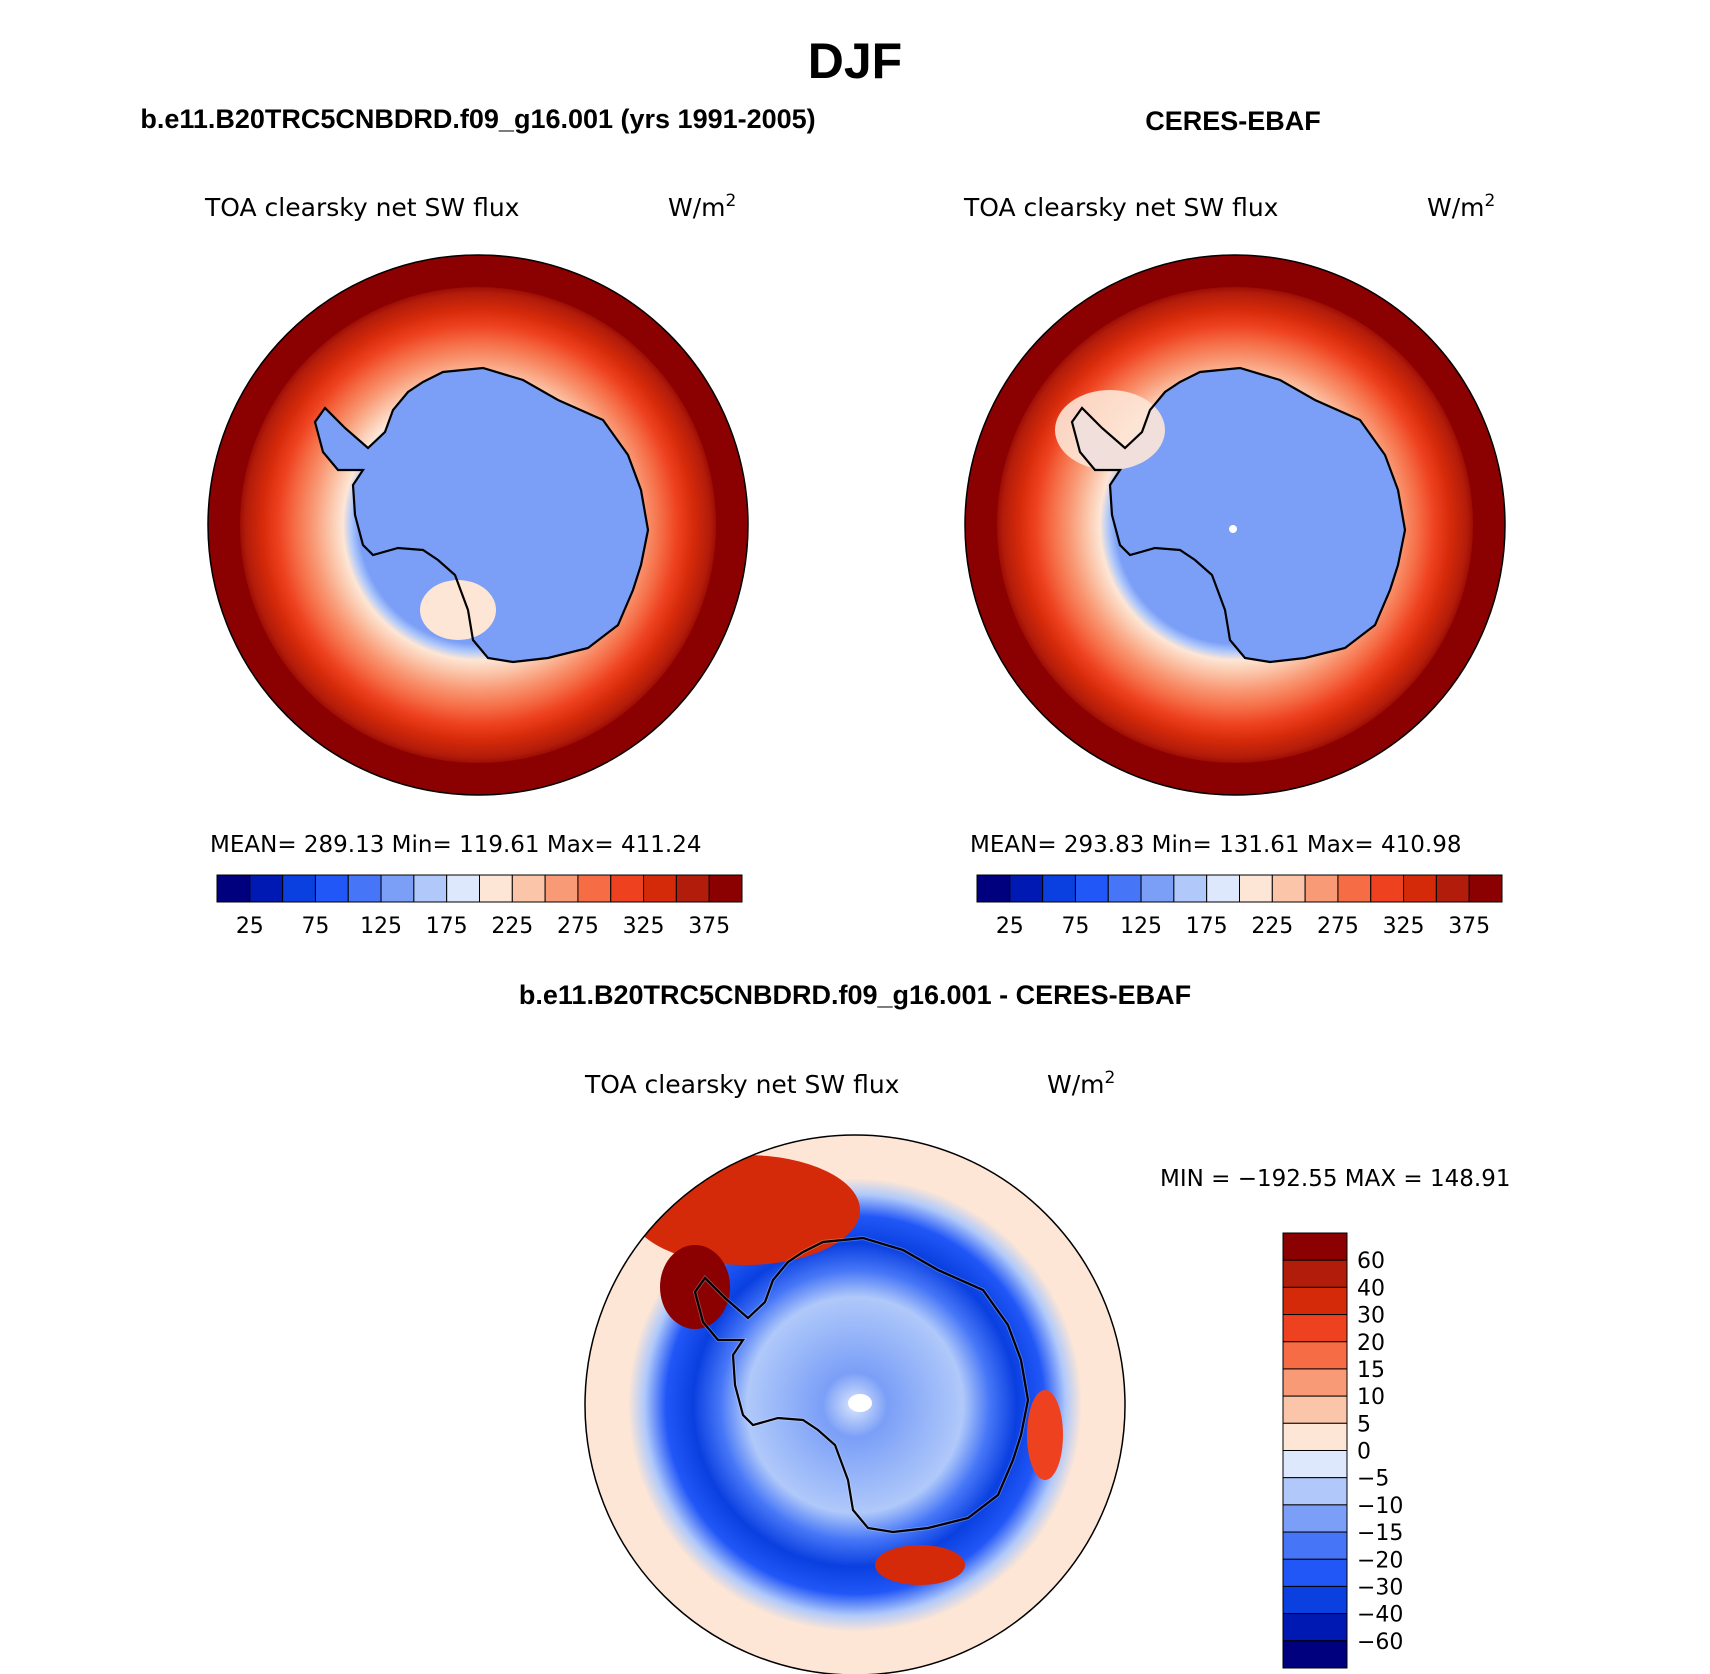 Image resolution: width=1710 pixels, height=1674 pixels. Describe the element at coordinates (1404, 926) in the screenshot. I see `colorbar-2-tick-label: 325` at that location.